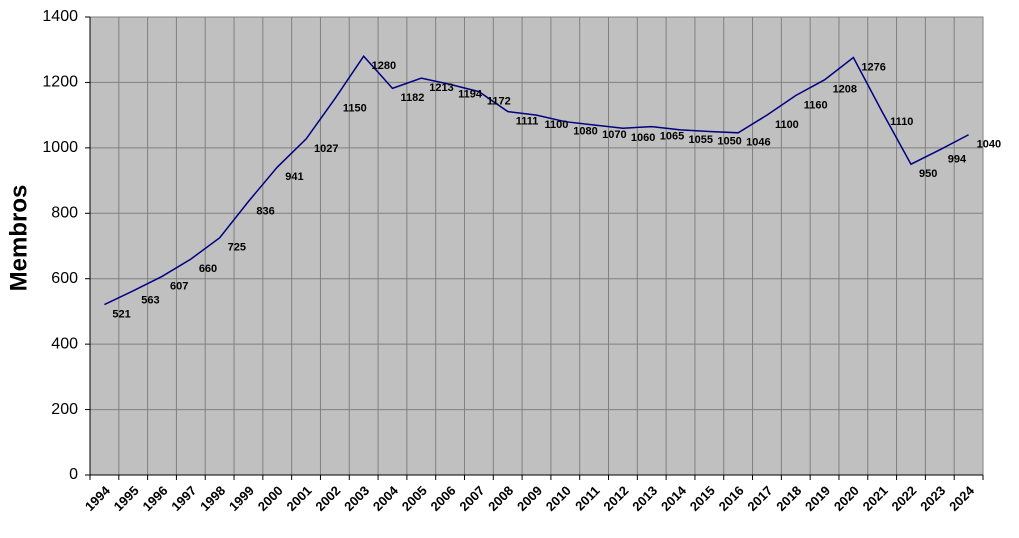  What do you see at coordinates (932, 498) in the screenshot?
I see `x-tick-label: 2023` at bounding box center [932, 498].